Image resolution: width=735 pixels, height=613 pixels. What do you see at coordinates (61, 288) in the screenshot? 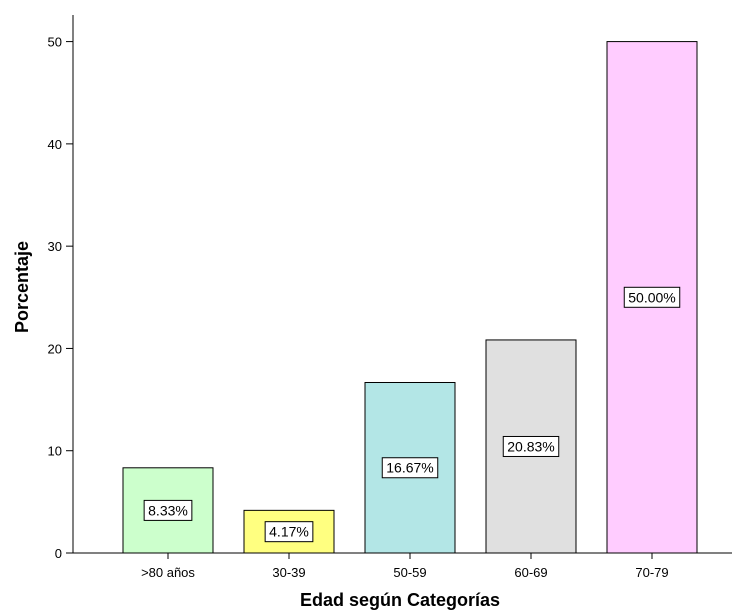
I see `y-axis: 0 10 20 30 40 50` at bounding box center [61, 288].